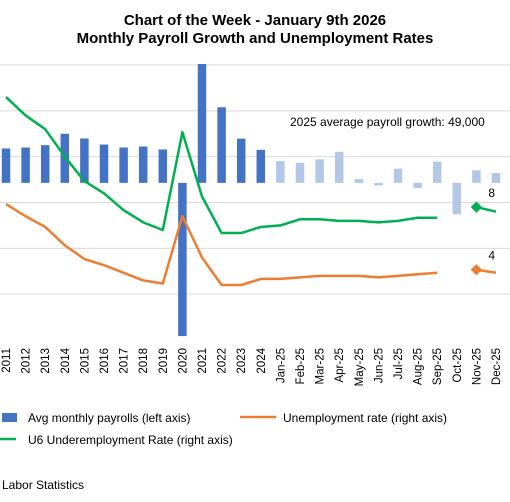 The width and height of the screenshot is (510, 502). Describe the element at coordinates (143, 164) in the screenshot. I see `payroll-bar-2018` at that location.